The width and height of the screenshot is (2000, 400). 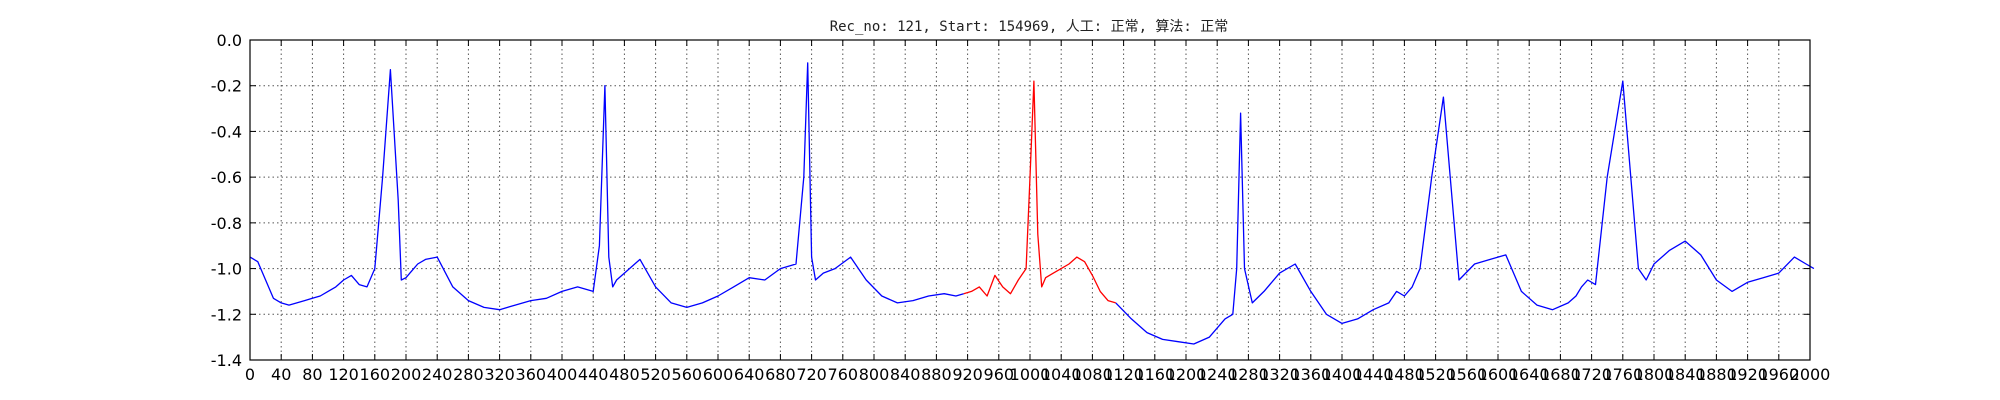 I want to click on x-tick-label: 320, so click(x=499, y=374).